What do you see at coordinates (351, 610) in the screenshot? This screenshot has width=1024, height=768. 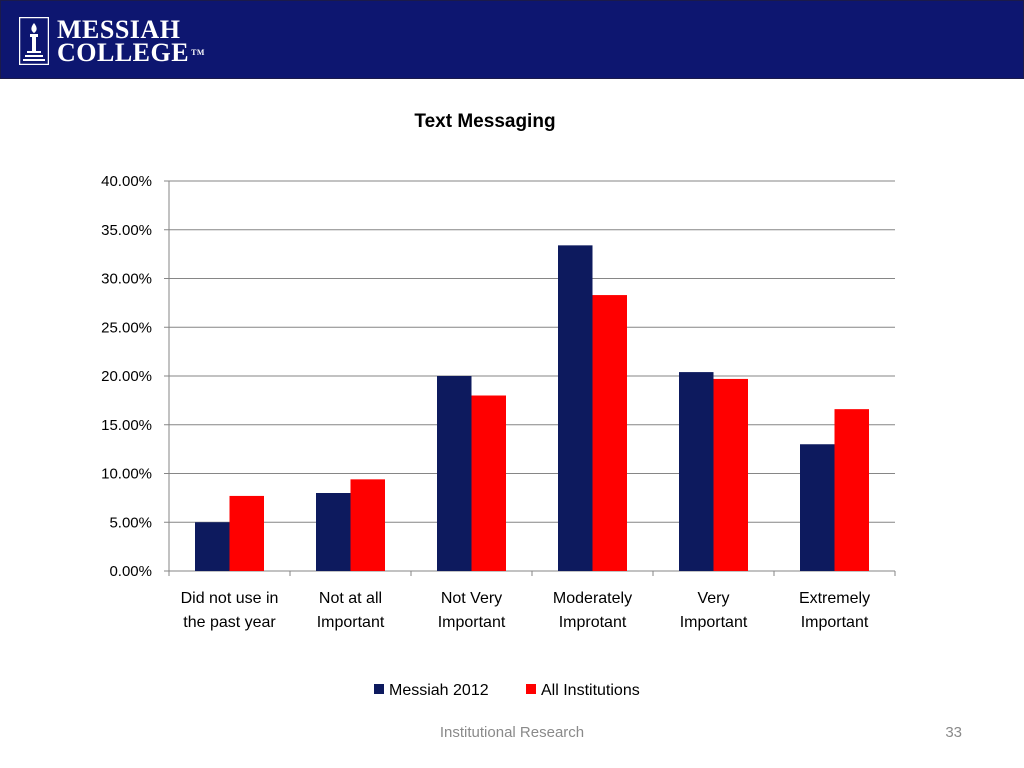 I see `x-category-label: Not at all Important` at bounding box center [351, 610].